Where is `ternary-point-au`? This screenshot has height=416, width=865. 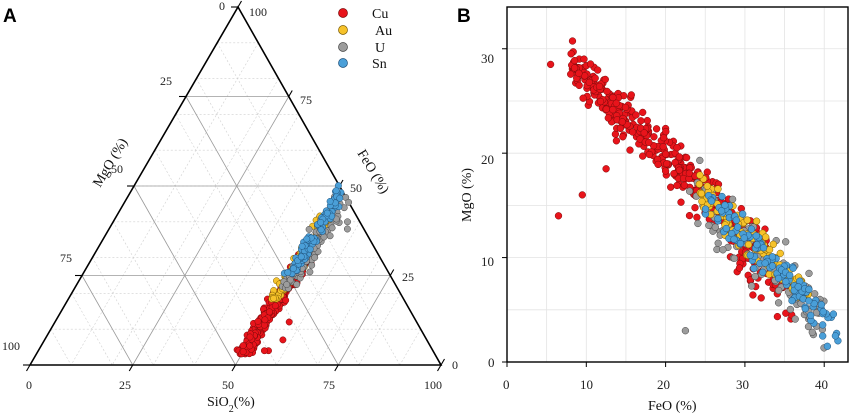
ternary-point-au is located at coordinates (274, 298).